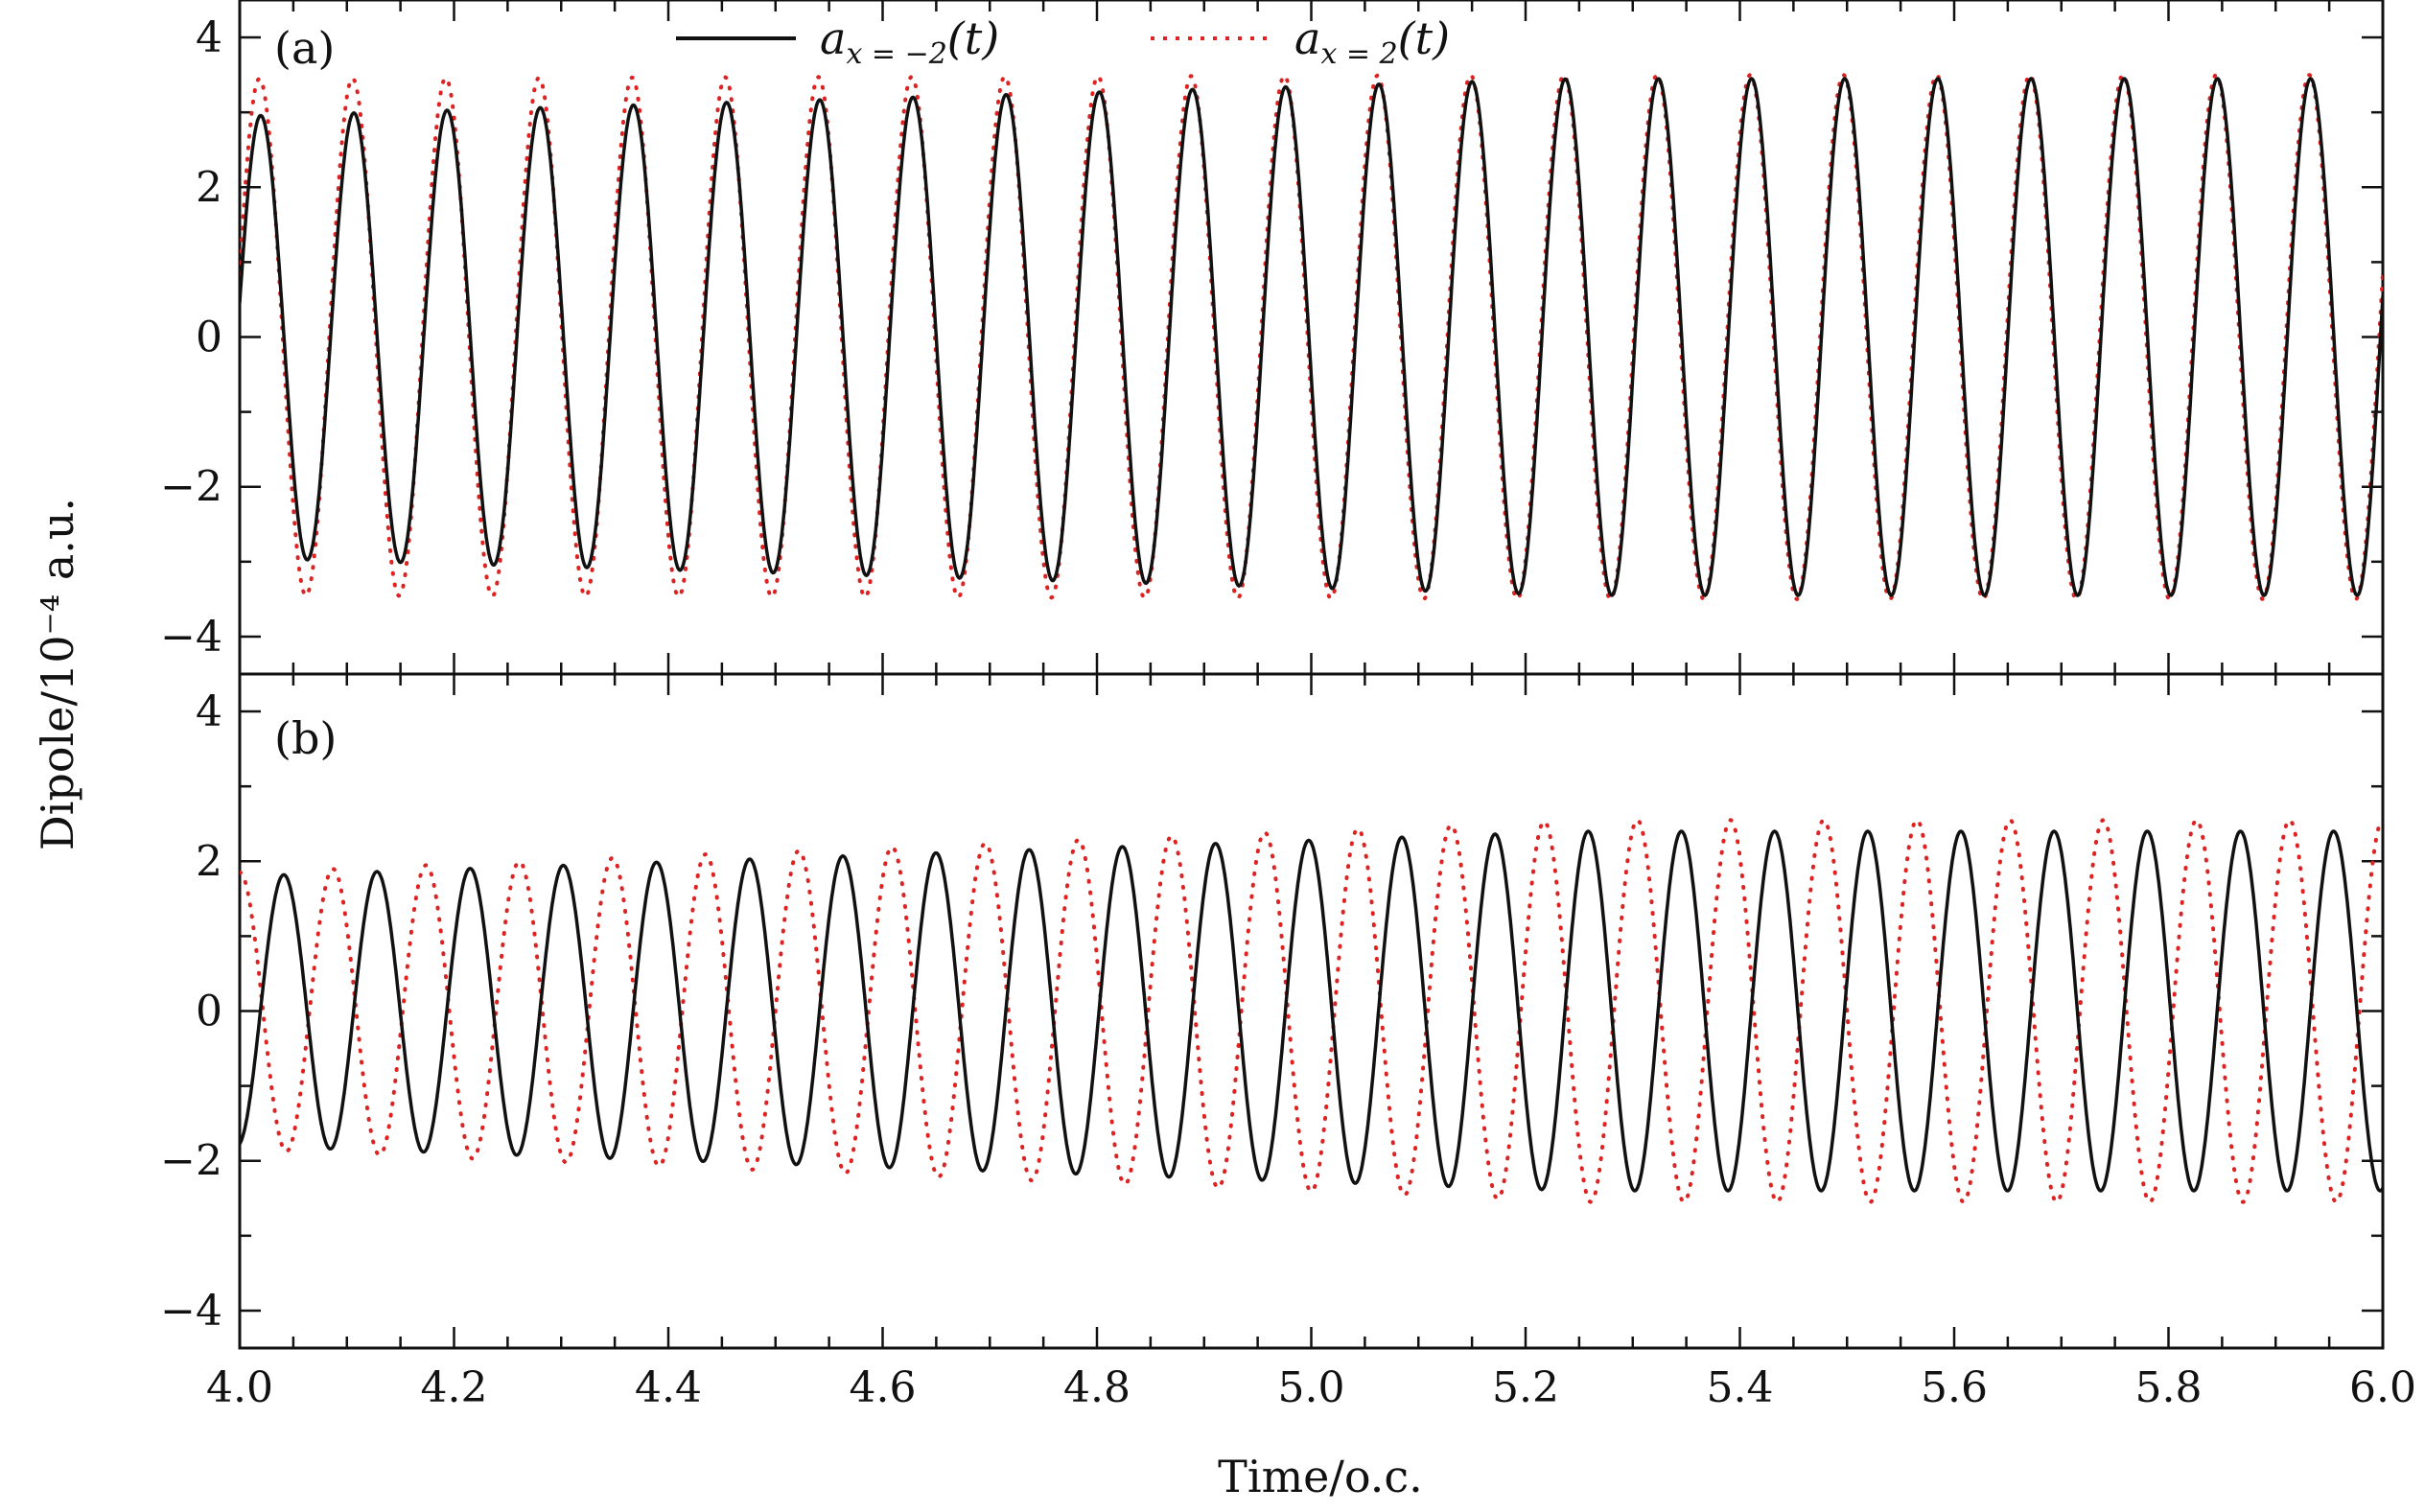 This screenshot has height=1512, width=2425. I want to click on legend-entry-1: ax = −2(t), so click(909, 41).